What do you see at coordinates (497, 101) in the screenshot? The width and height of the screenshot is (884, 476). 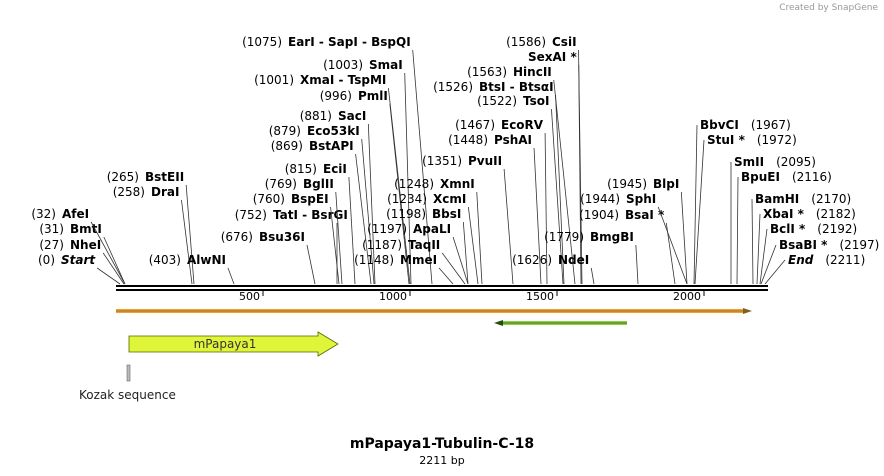 I see `site-position: (1522)` at bounding box center [497, 101].